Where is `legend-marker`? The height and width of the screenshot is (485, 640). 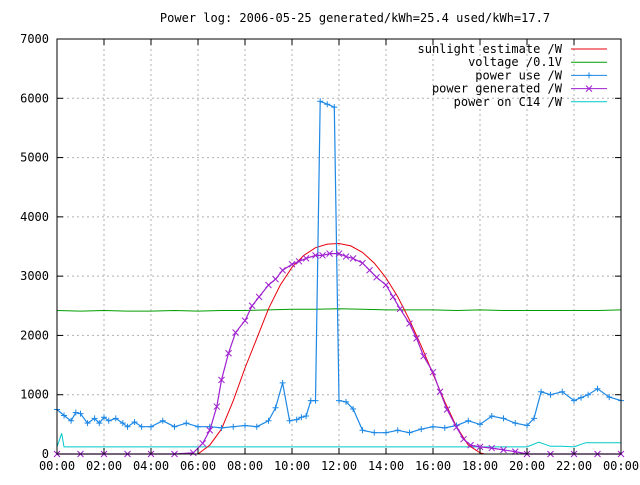
legend-marker is located at coordinates (589, 75).